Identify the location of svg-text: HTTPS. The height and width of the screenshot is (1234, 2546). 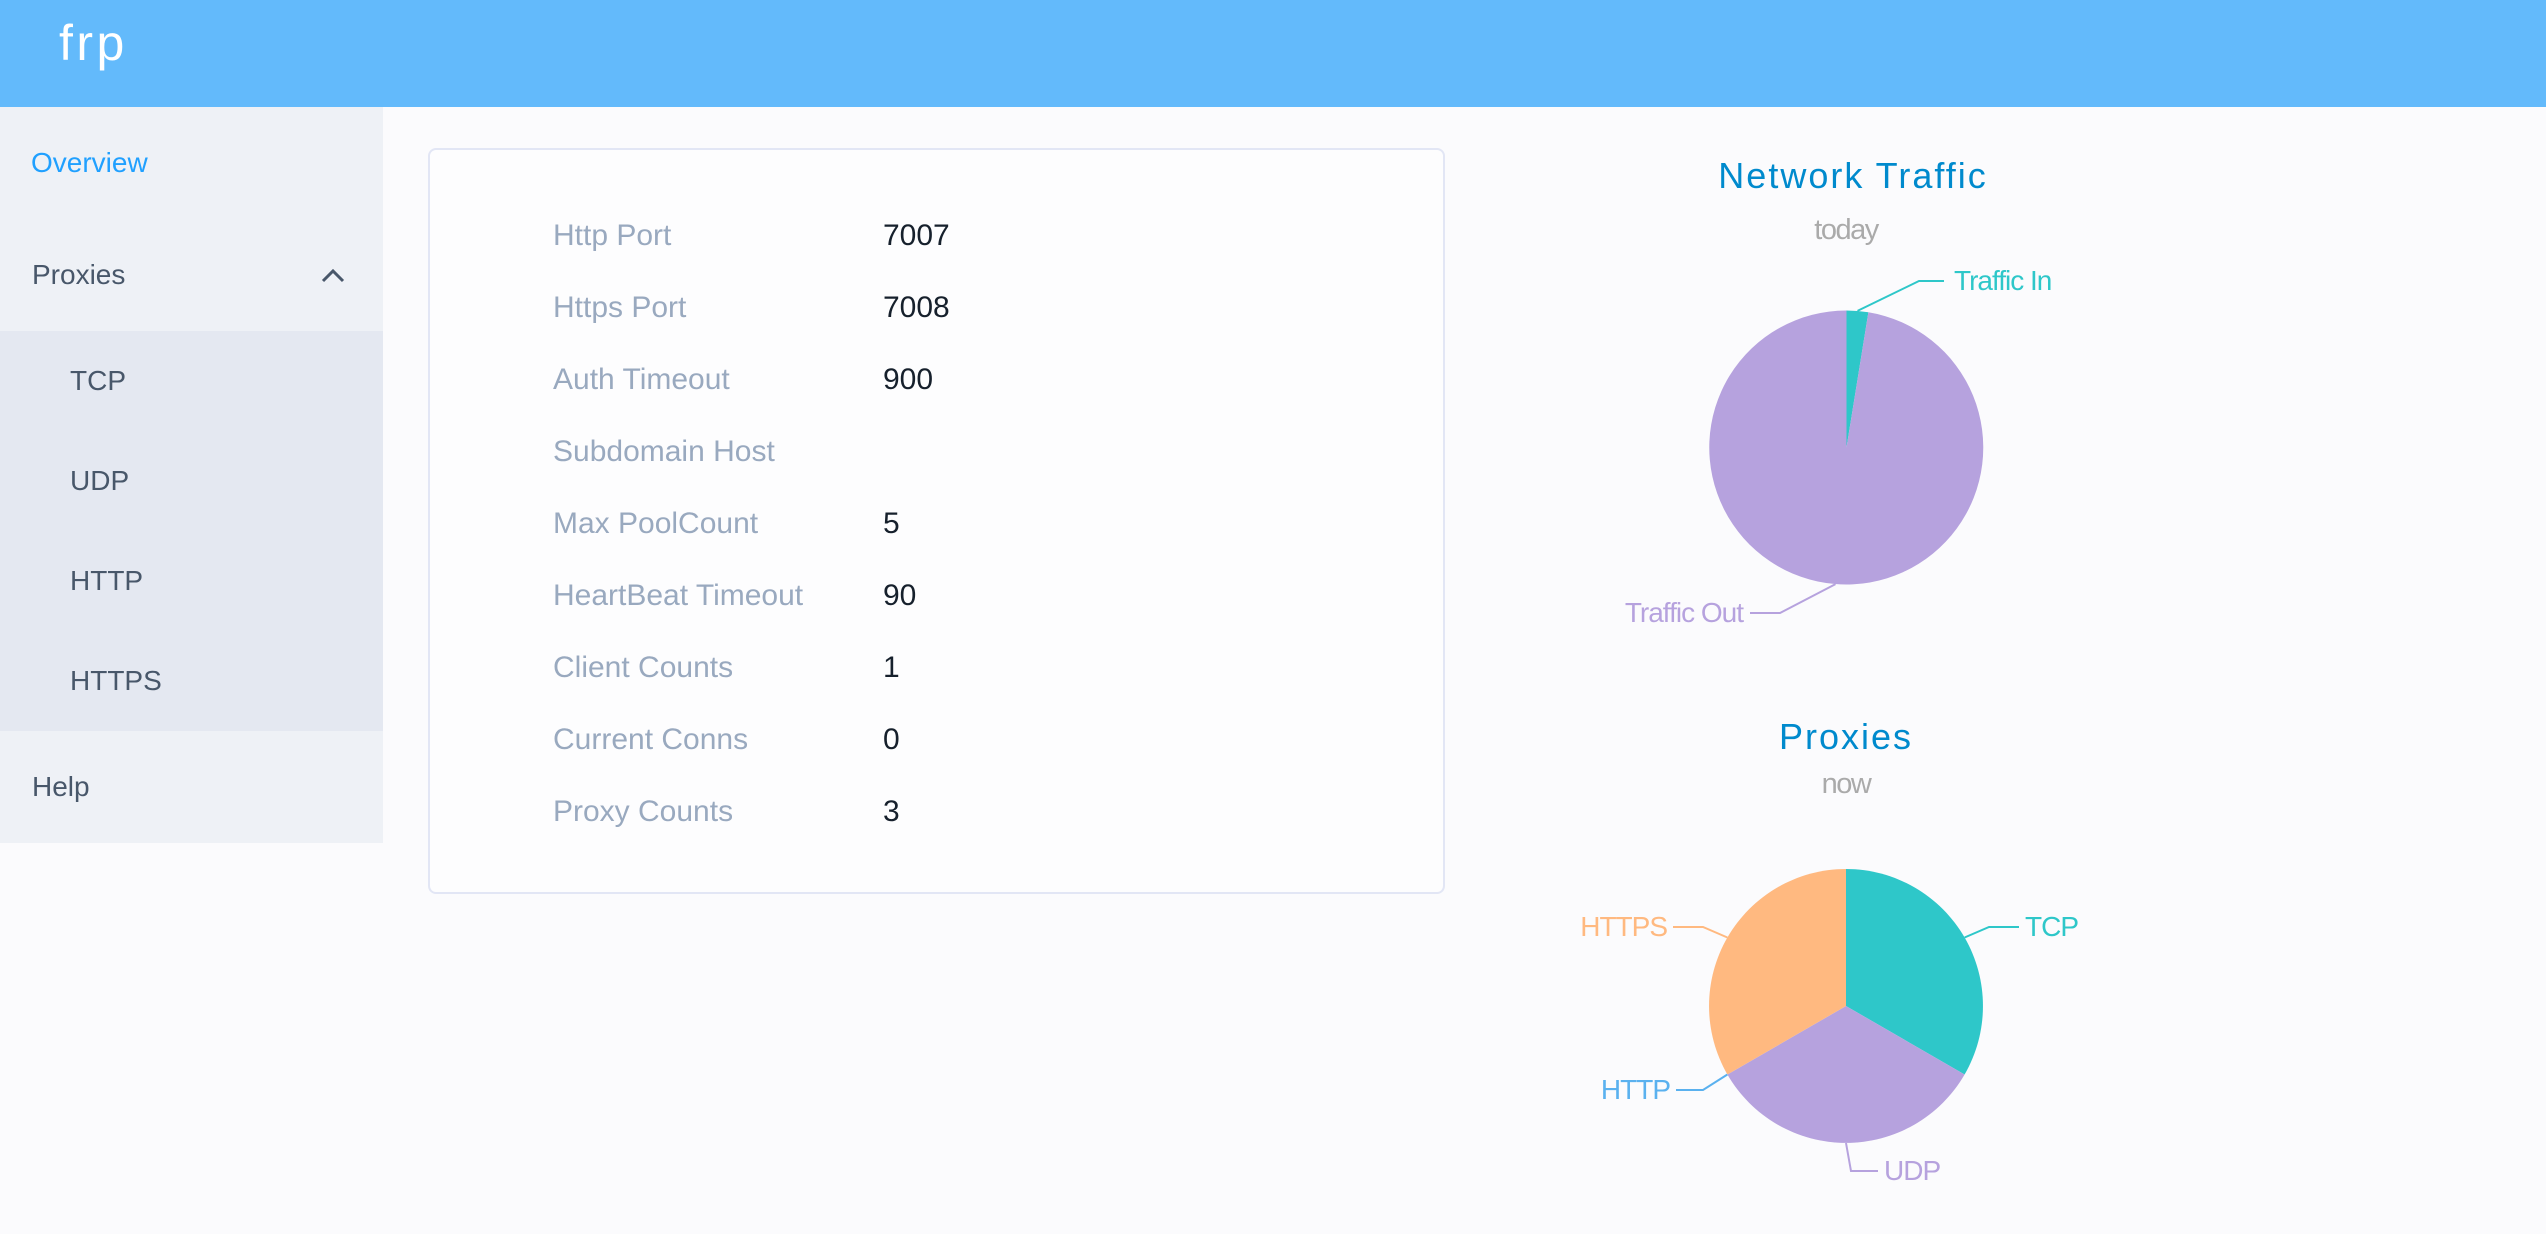
(1623, 926).